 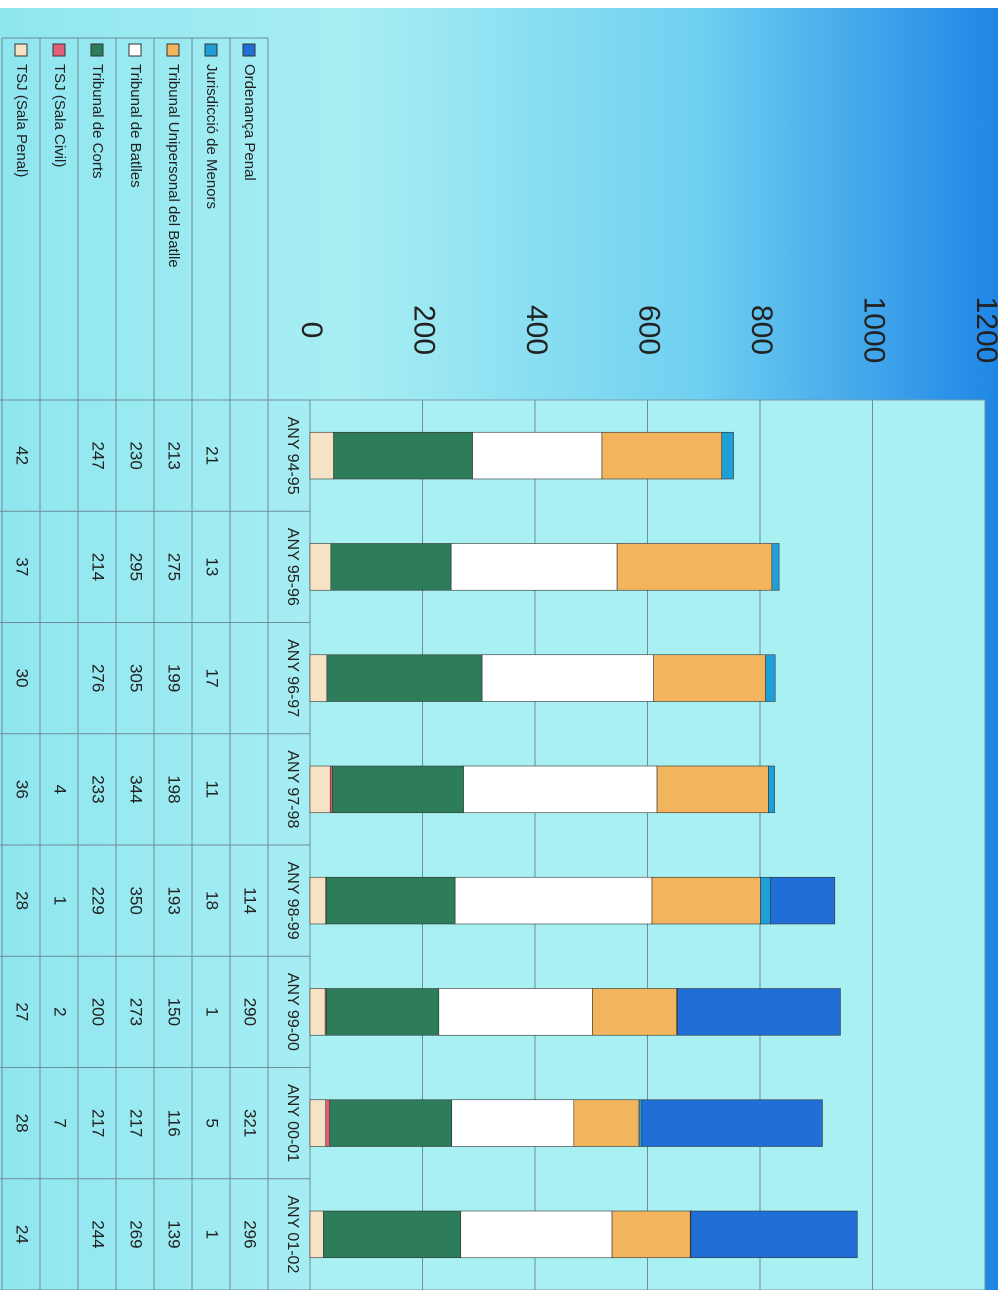 I want to click on table-cell-2-3: 198, so click(x=174, y=789).